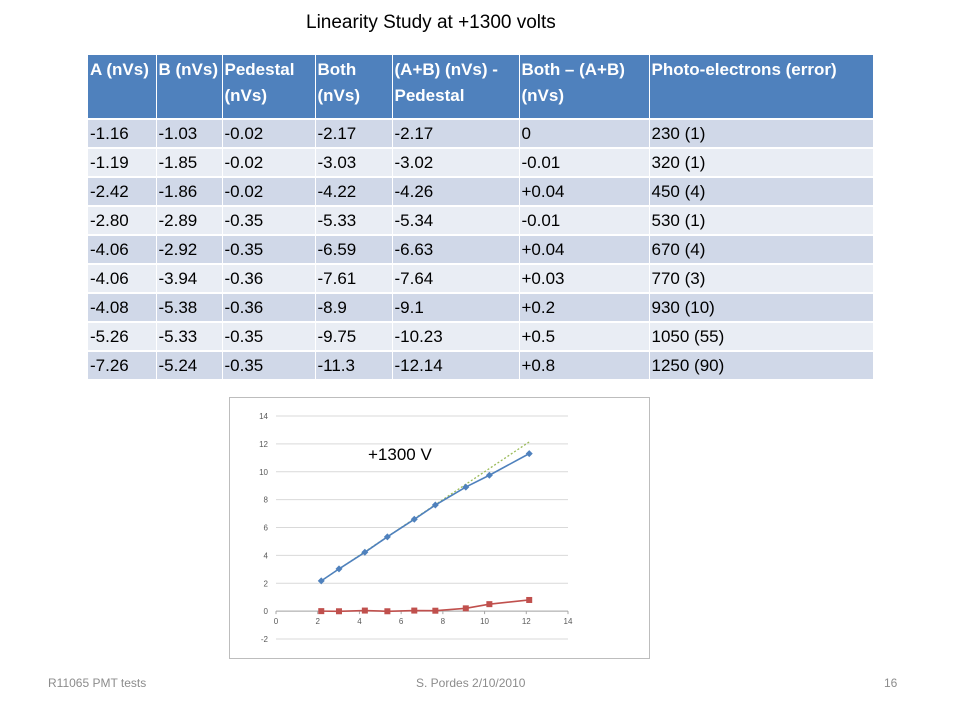 The image size is (960, 720). I want to click on y-tick-label: 14, so click(263, 416).